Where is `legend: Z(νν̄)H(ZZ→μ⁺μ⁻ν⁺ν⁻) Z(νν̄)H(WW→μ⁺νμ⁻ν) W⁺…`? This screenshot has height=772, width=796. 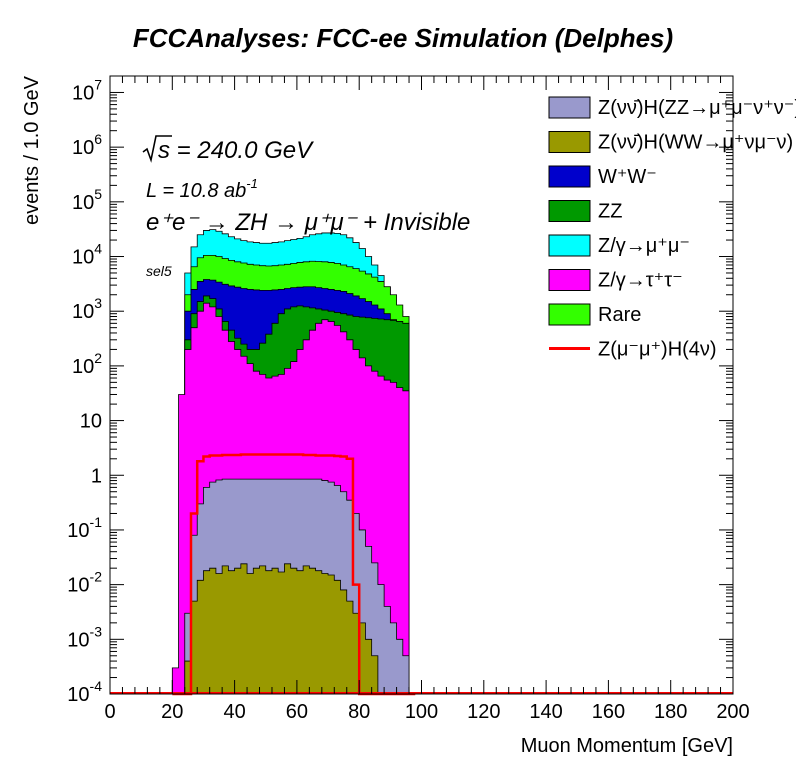
legend: Z(νν̄)H(ZZ→μ⁺μ⁻ν⁺ν⁻) Z(νν̄)H(WW→μ⁺νμ⁻ν) W⁺… is located at coordinates (672, 228).